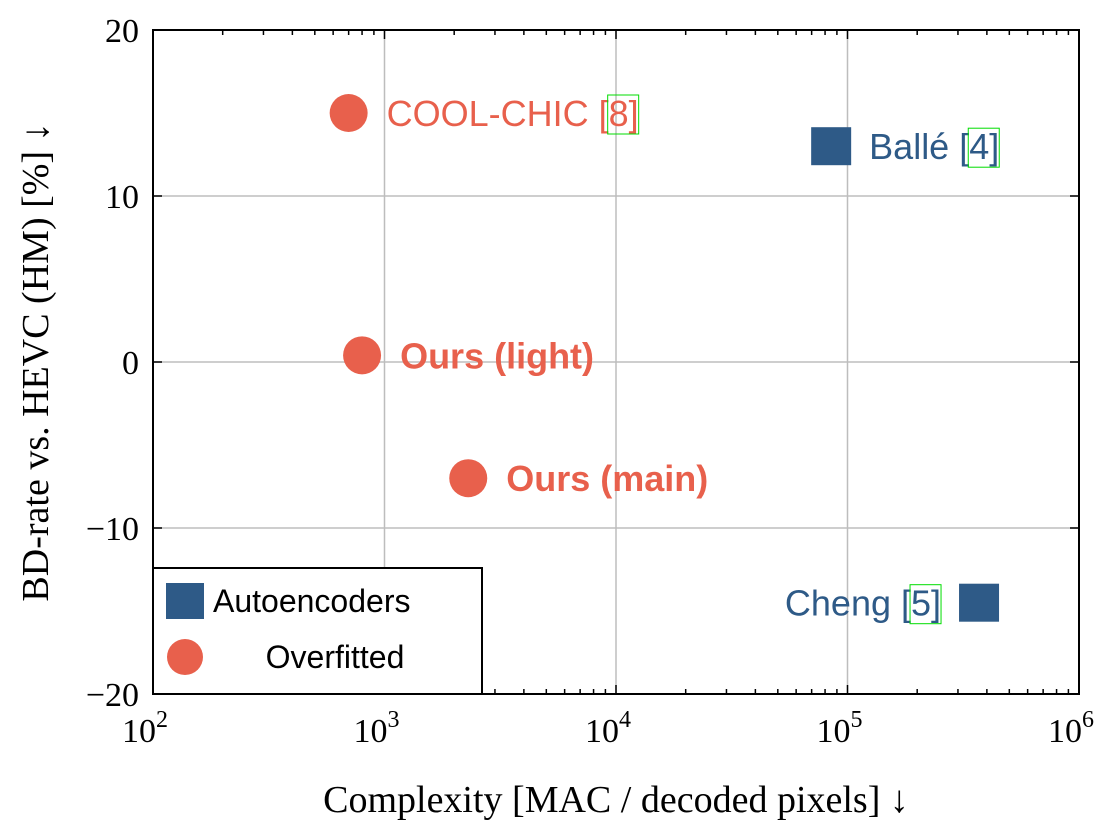 This screenshot has height=824, width=1119. I want to click on y-axis-title: BD-rate vs. HEVC (HM) [%] ↓, so click(36, 361).